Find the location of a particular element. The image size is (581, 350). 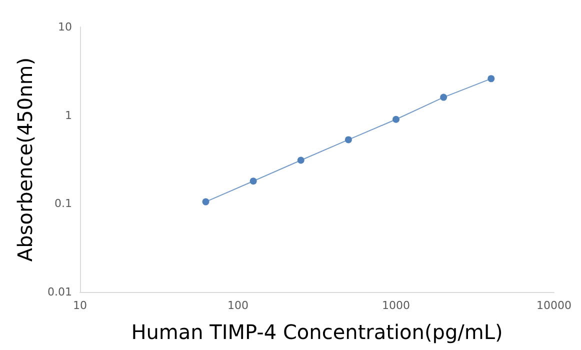

x-tick-label: 10000 is located at coordinates (554, 305).